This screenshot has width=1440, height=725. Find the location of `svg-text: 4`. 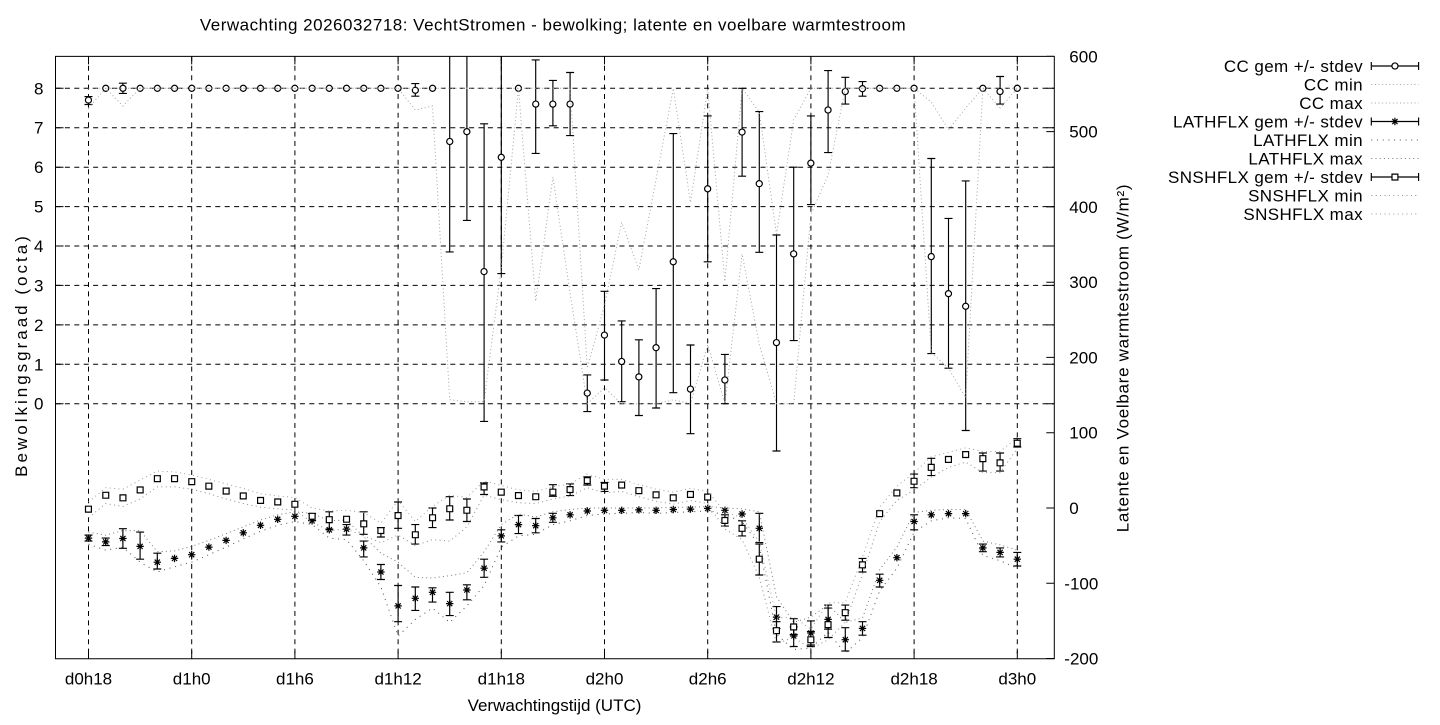

svg-text: 4 is located at coordinates (38, 246).